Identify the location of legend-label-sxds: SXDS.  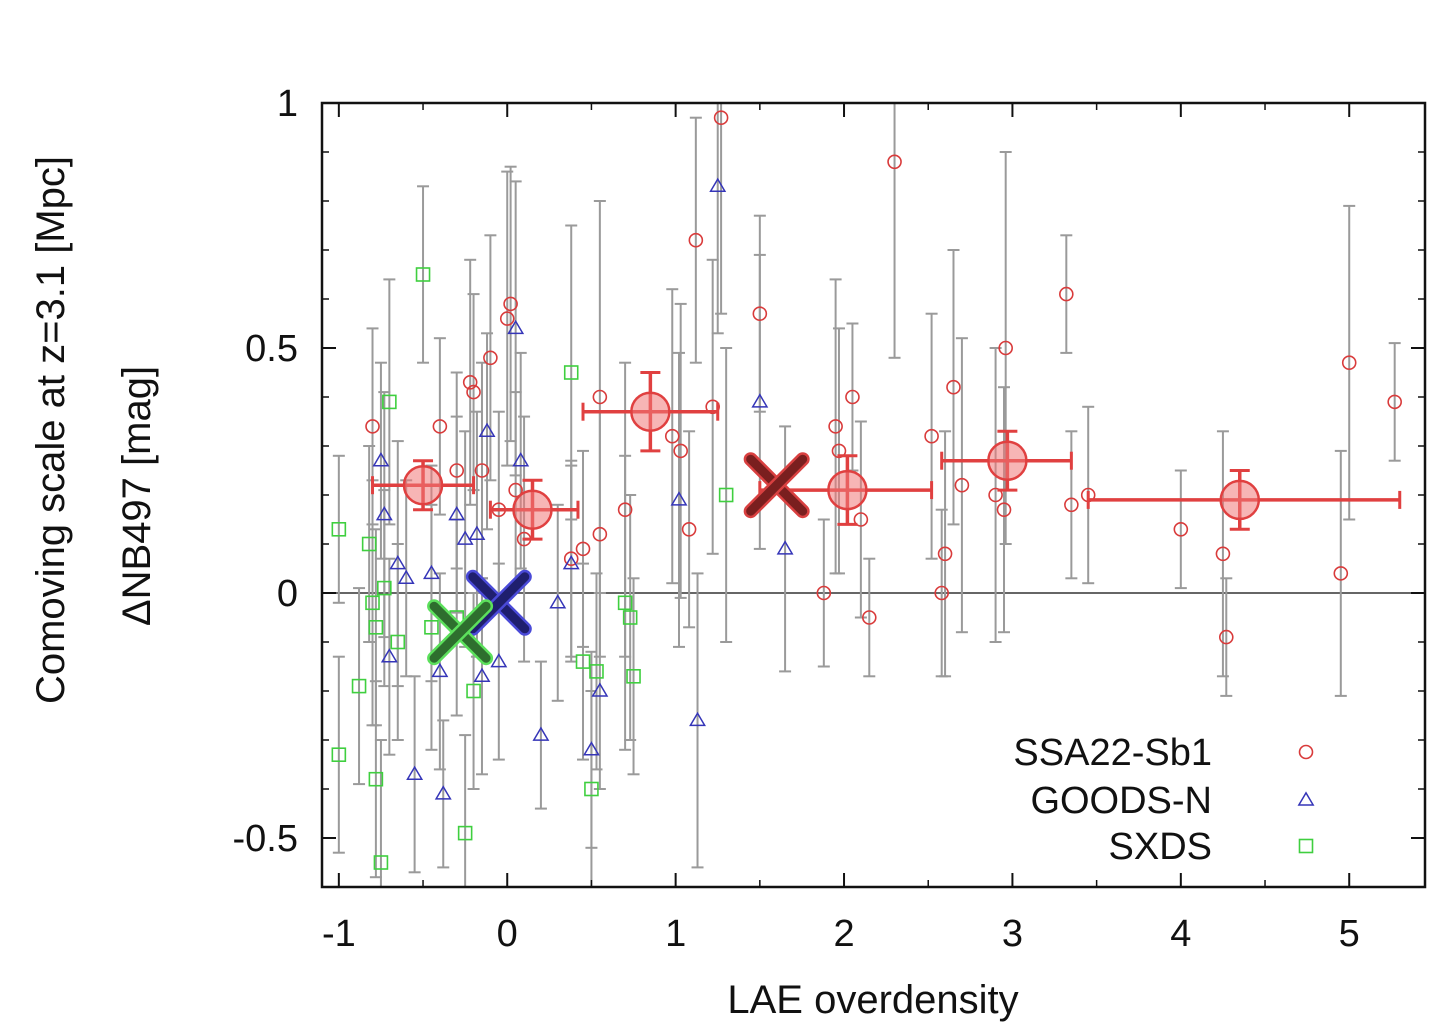
(1160, 847).